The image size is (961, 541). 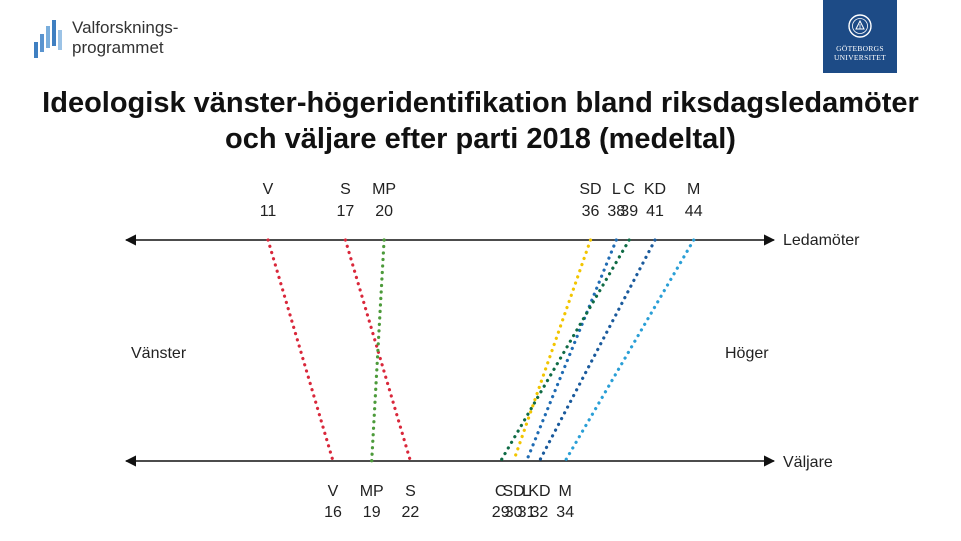 I want to click on top-value-label-l: 38, so click(x=616, y=211).